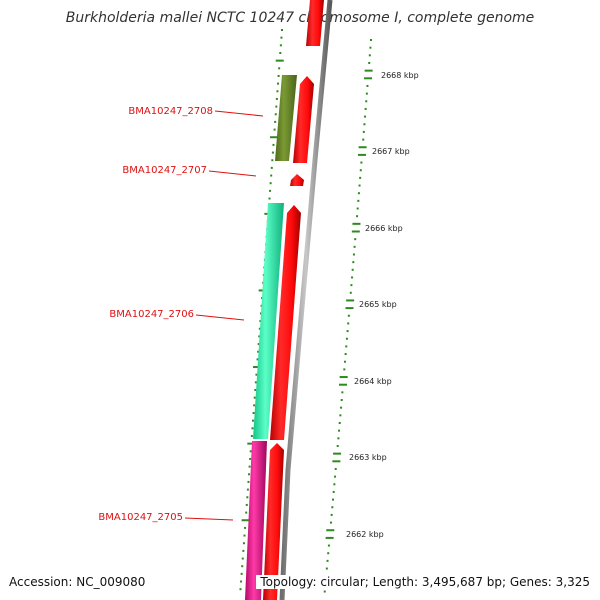 The height and width of the screenshot is (600, 600). Describe the element at coordinates (315, 23) in the screenshot. I see `feature-top-red` at that location.